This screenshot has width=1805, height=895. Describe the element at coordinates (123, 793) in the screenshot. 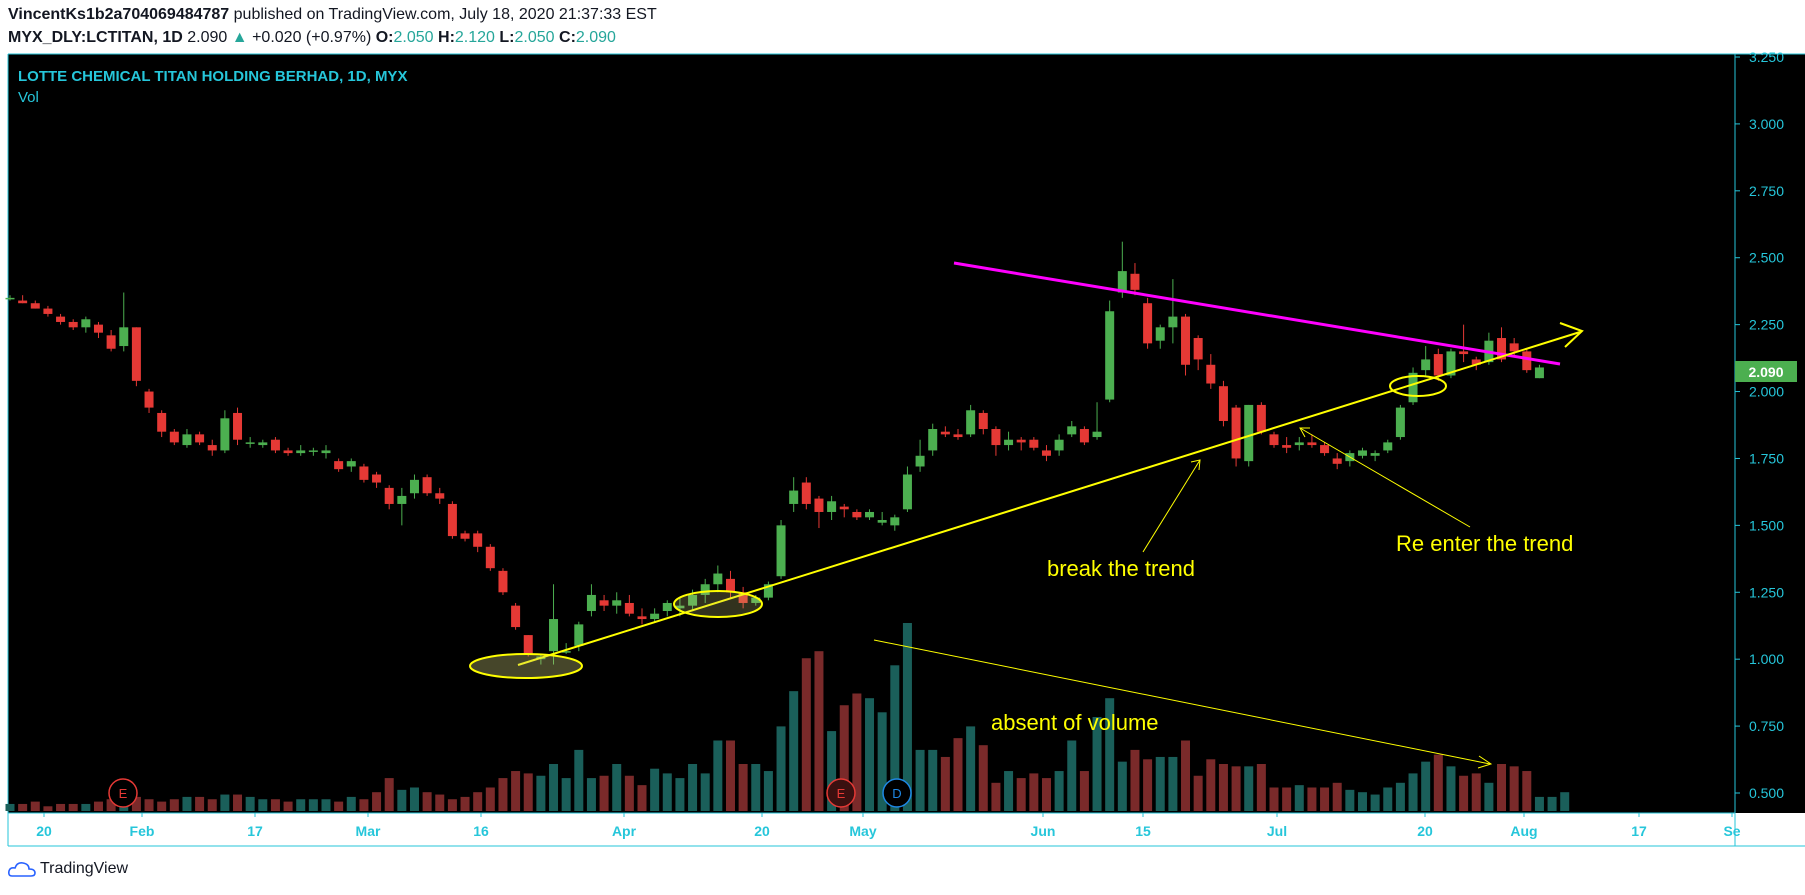

I see `earnings-marker-feb: E` at that location.